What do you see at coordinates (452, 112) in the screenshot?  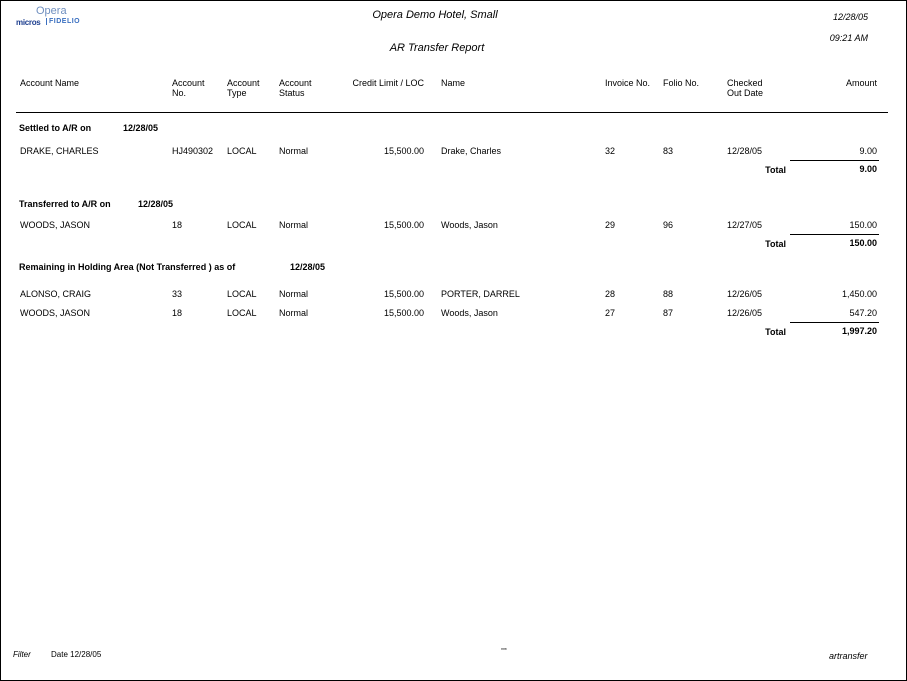 I see `header-divider` at bounding box center [452, 112].